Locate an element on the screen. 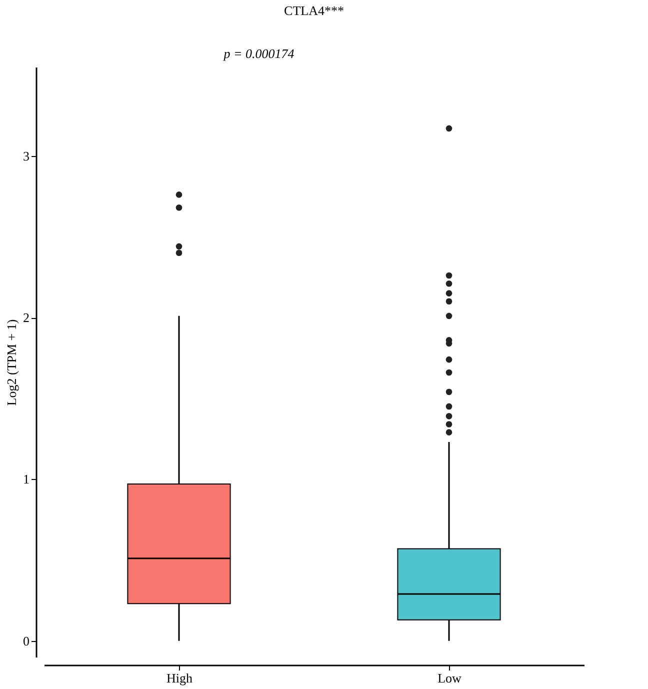 This screenshot has height=689, width=648. y-axis-title: Log2 (TPM + 1) is located at coordinates (11, 362).